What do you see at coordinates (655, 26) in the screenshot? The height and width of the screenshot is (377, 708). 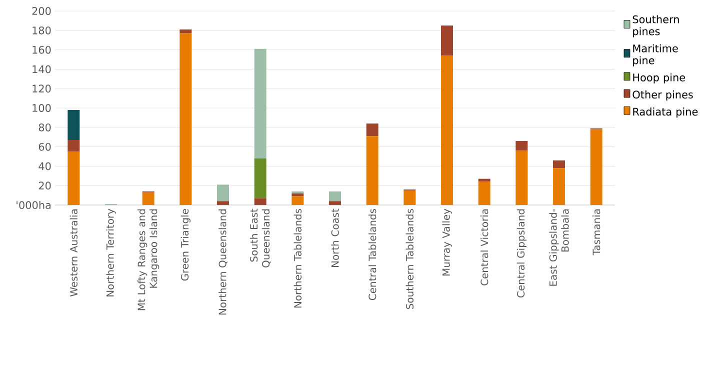 I see `legend-label: Southern pines` at bounding box center [655, 26].